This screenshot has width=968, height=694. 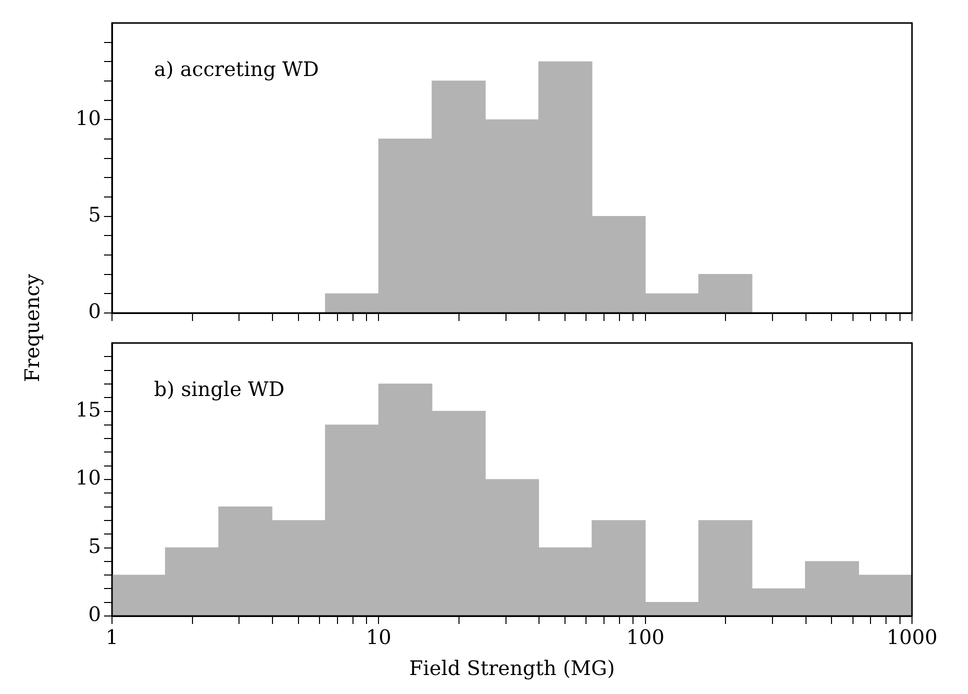 I want to click on x-tick-label: 1, so click(x=112, y=637).